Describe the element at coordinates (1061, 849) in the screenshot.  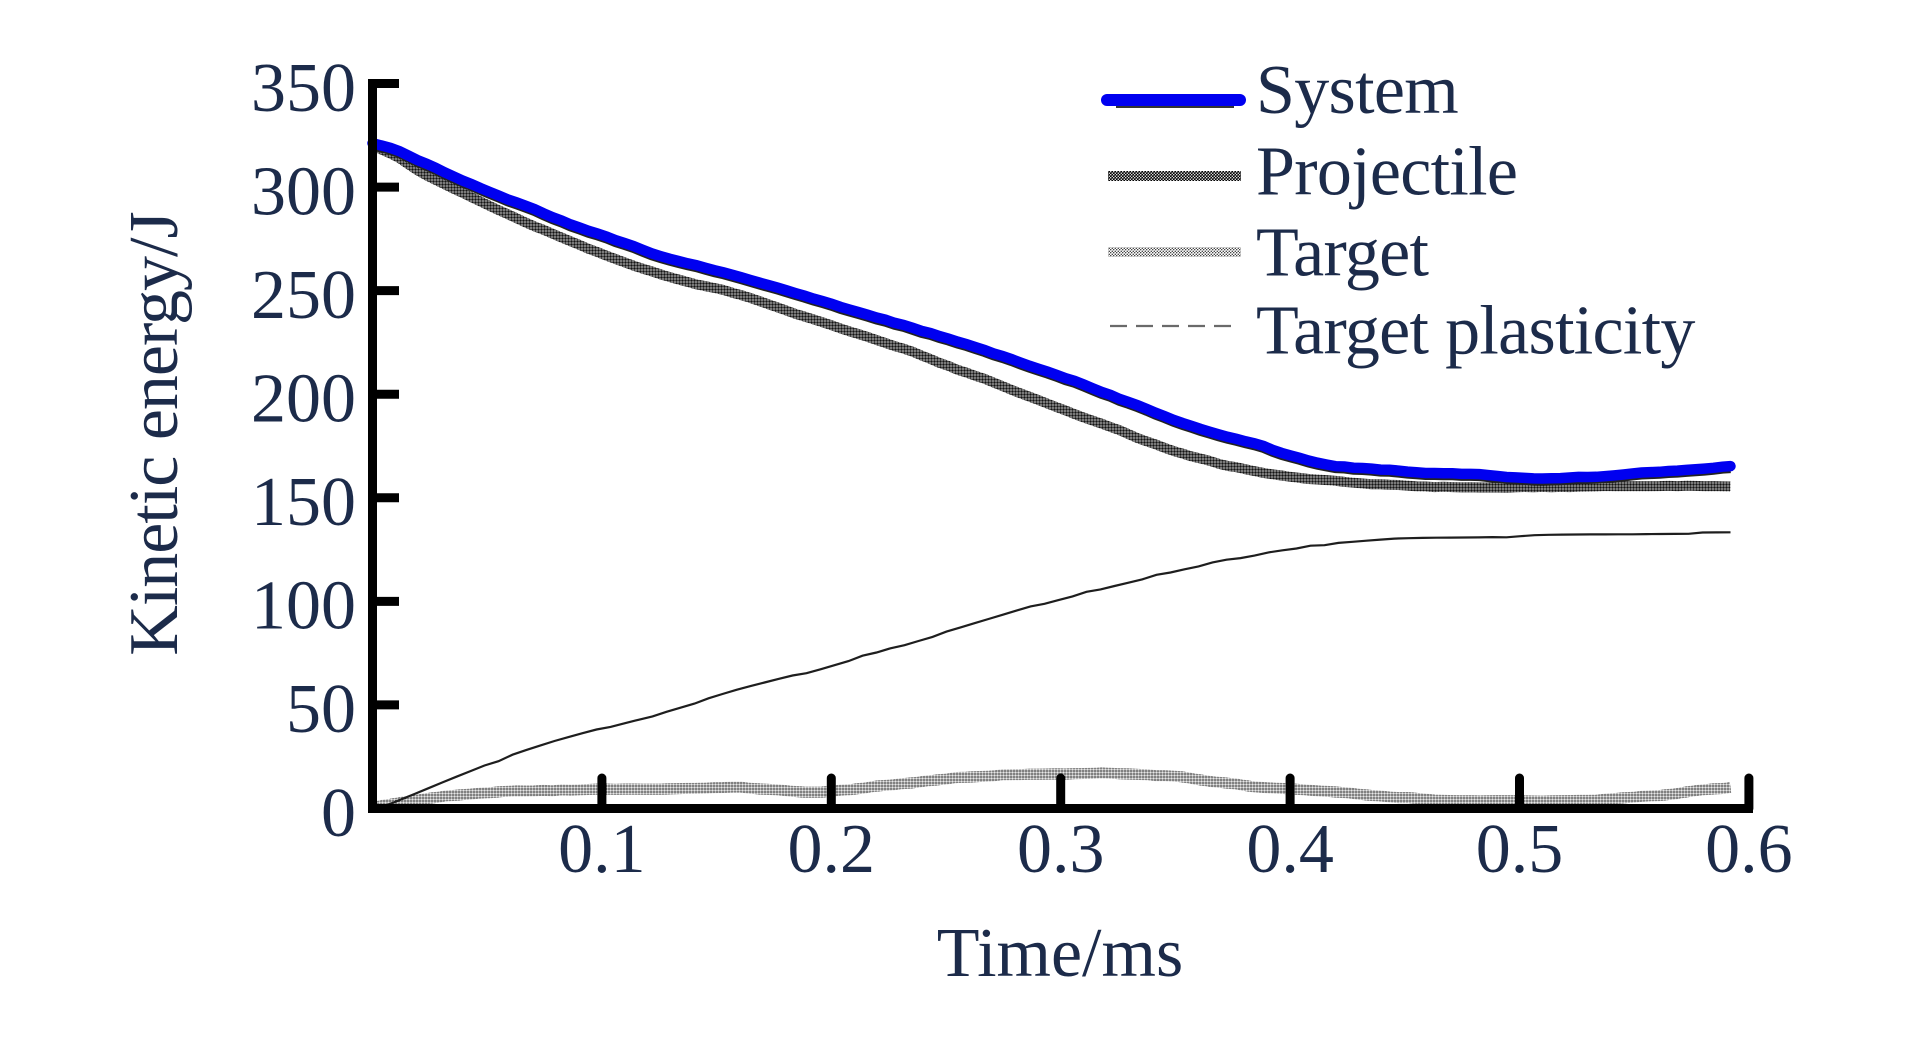
I see `svg-text: 0.3` at that location.